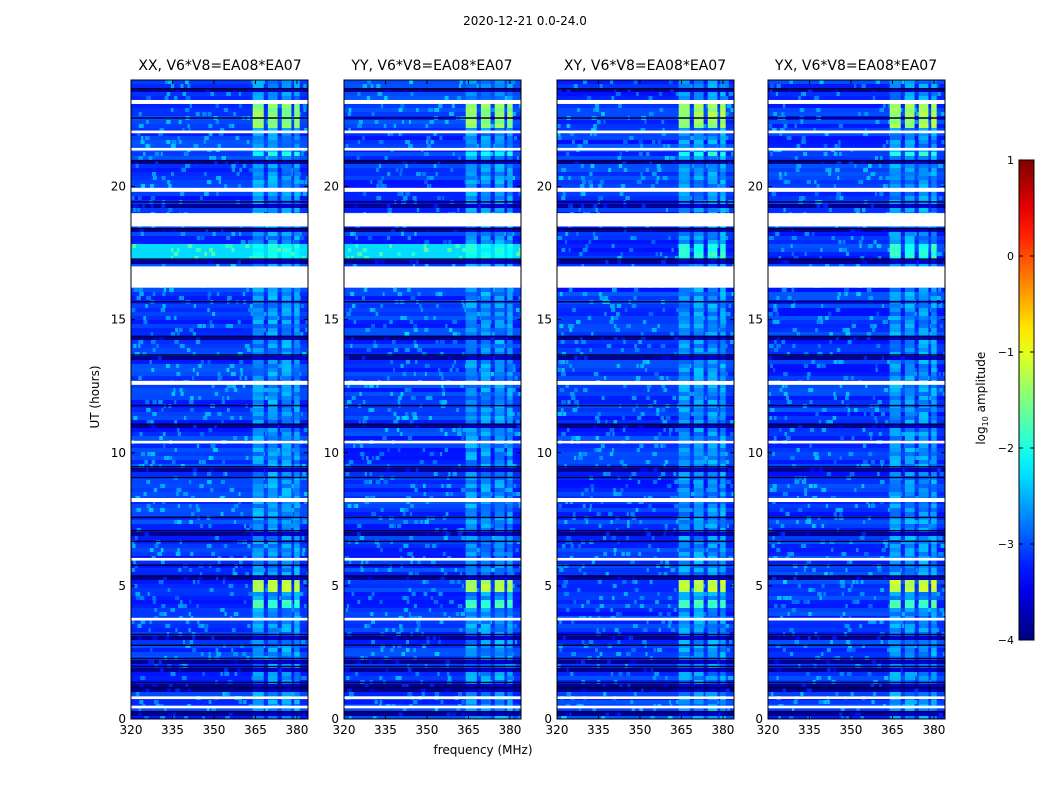 The width and height of the screenshot is (1050, 800). I want to click on colorbar-label-sub: 10, so click(986, 421).